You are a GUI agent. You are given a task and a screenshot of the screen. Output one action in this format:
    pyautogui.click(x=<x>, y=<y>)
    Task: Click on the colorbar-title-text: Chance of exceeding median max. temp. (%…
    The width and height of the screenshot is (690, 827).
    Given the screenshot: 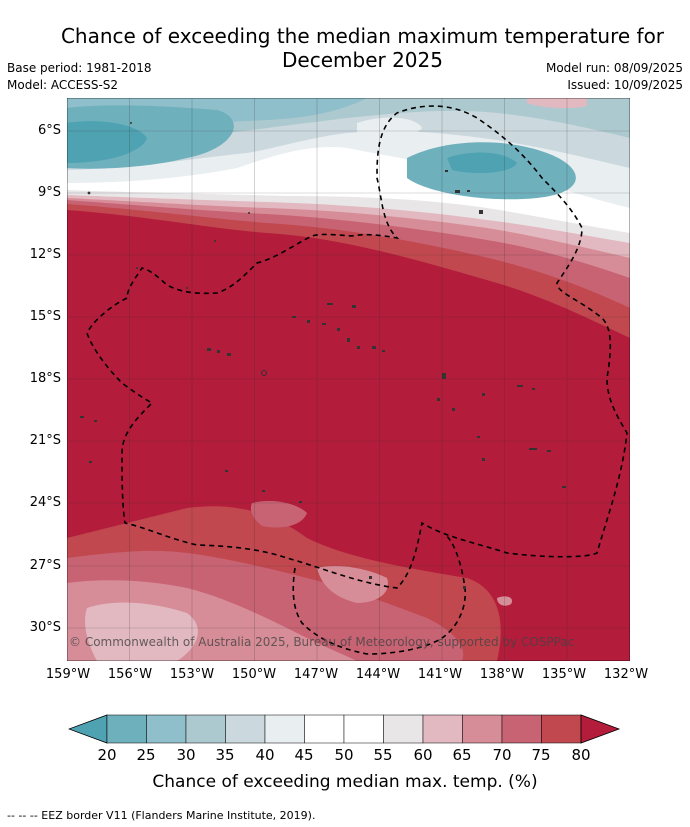 What is the action you would take?
    pyautogui.click(x=345, y=782)
    